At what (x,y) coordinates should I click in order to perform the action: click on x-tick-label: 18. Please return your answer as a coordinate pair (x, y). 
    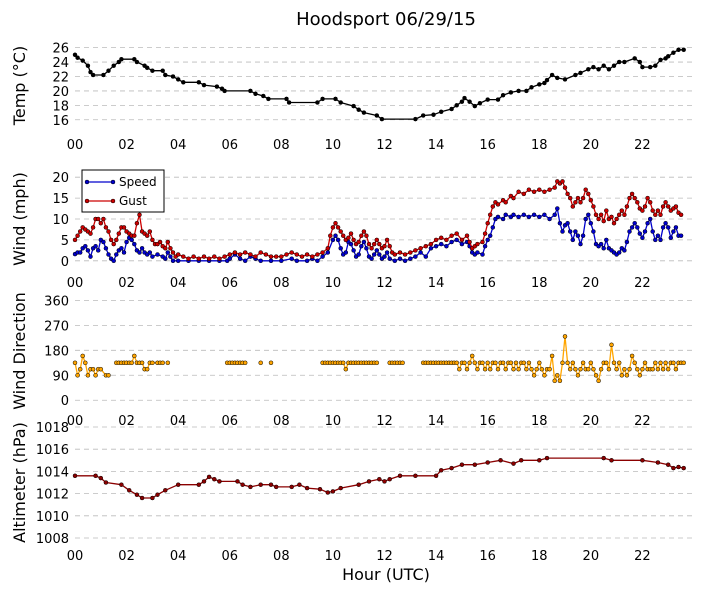
    Looking at the image, I should click on (539, 145).